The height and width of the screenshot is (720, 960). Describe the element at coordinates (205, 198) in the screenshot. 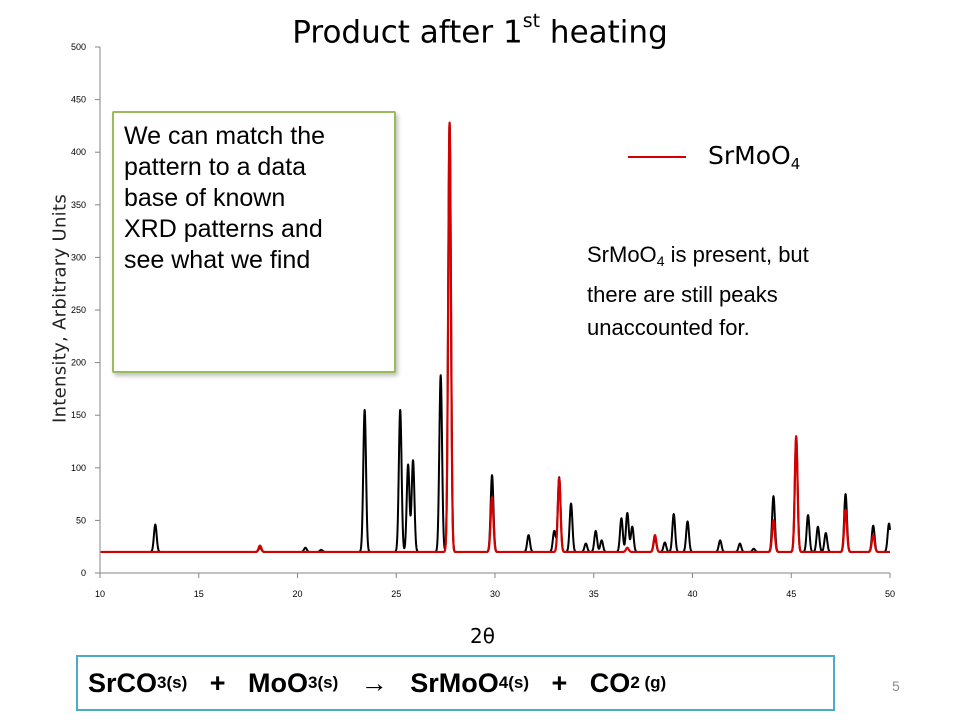

I see `callout-line: base of known` at that location.